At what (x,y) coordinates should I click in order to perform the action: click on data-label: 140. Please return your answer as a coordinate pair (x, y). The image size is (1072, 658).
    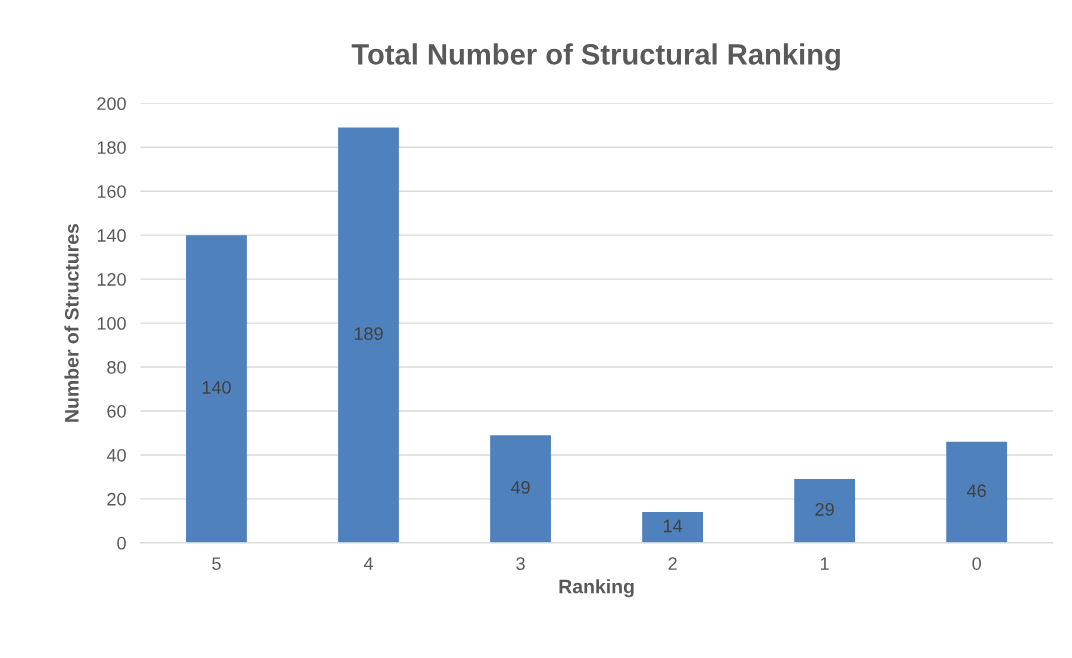
    Looking at the image, I should click on (216, 387).